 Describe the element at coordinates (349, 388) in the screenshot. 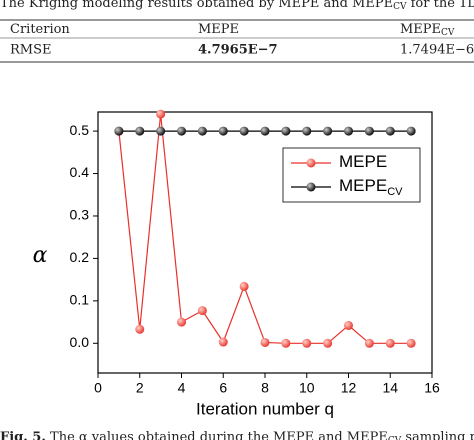

I see `x-tick-label: 12` at that location.